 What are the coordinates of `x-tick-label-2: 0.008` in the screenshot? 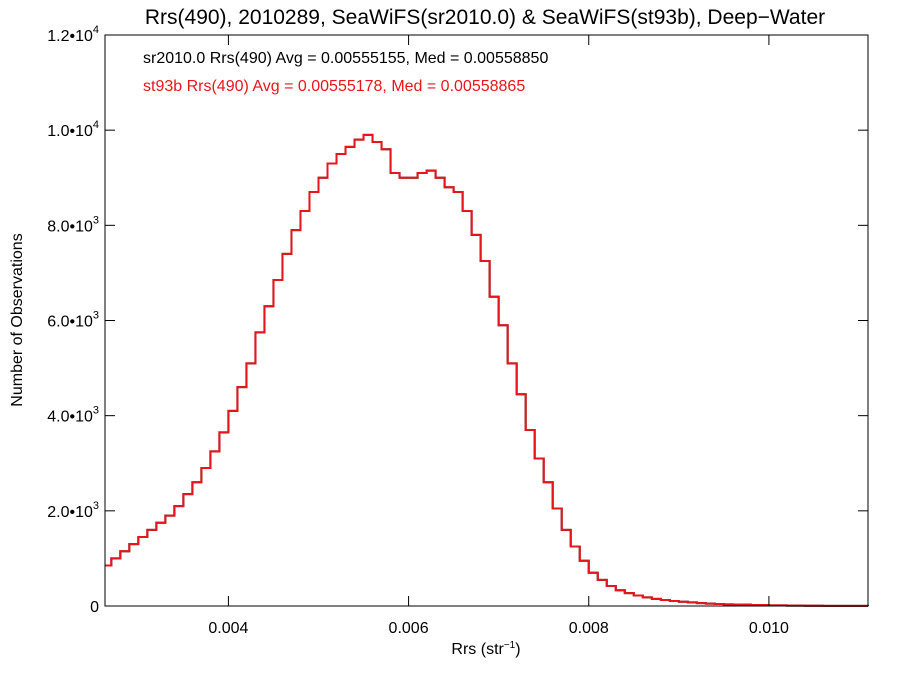 It's located at (589, 628).